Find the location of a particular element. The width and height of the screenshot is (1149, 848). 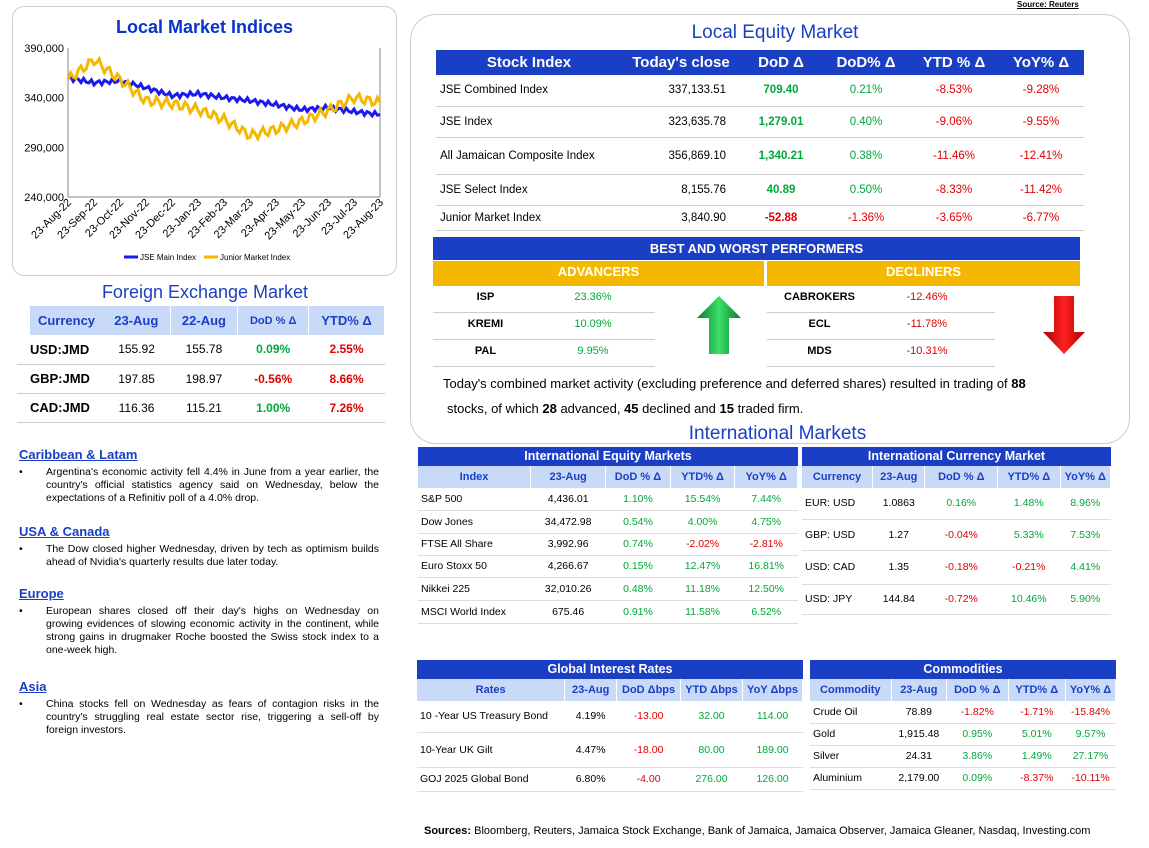

intl-currency-cell: 7.53% is located at coordinates (1085, 535).